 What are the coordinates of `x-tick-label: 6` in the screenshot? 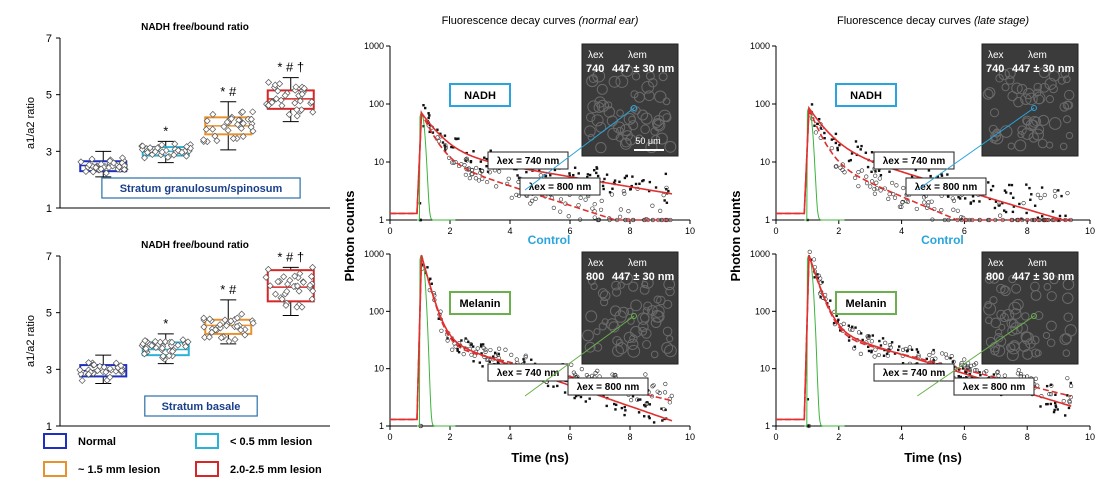 It's located at (569, 437).